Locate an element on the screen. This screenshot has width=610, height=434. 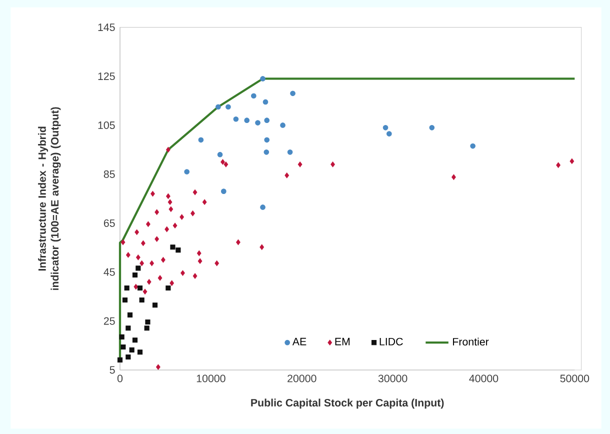
y-tick-label: 45 is located at coordinates (109, 272).